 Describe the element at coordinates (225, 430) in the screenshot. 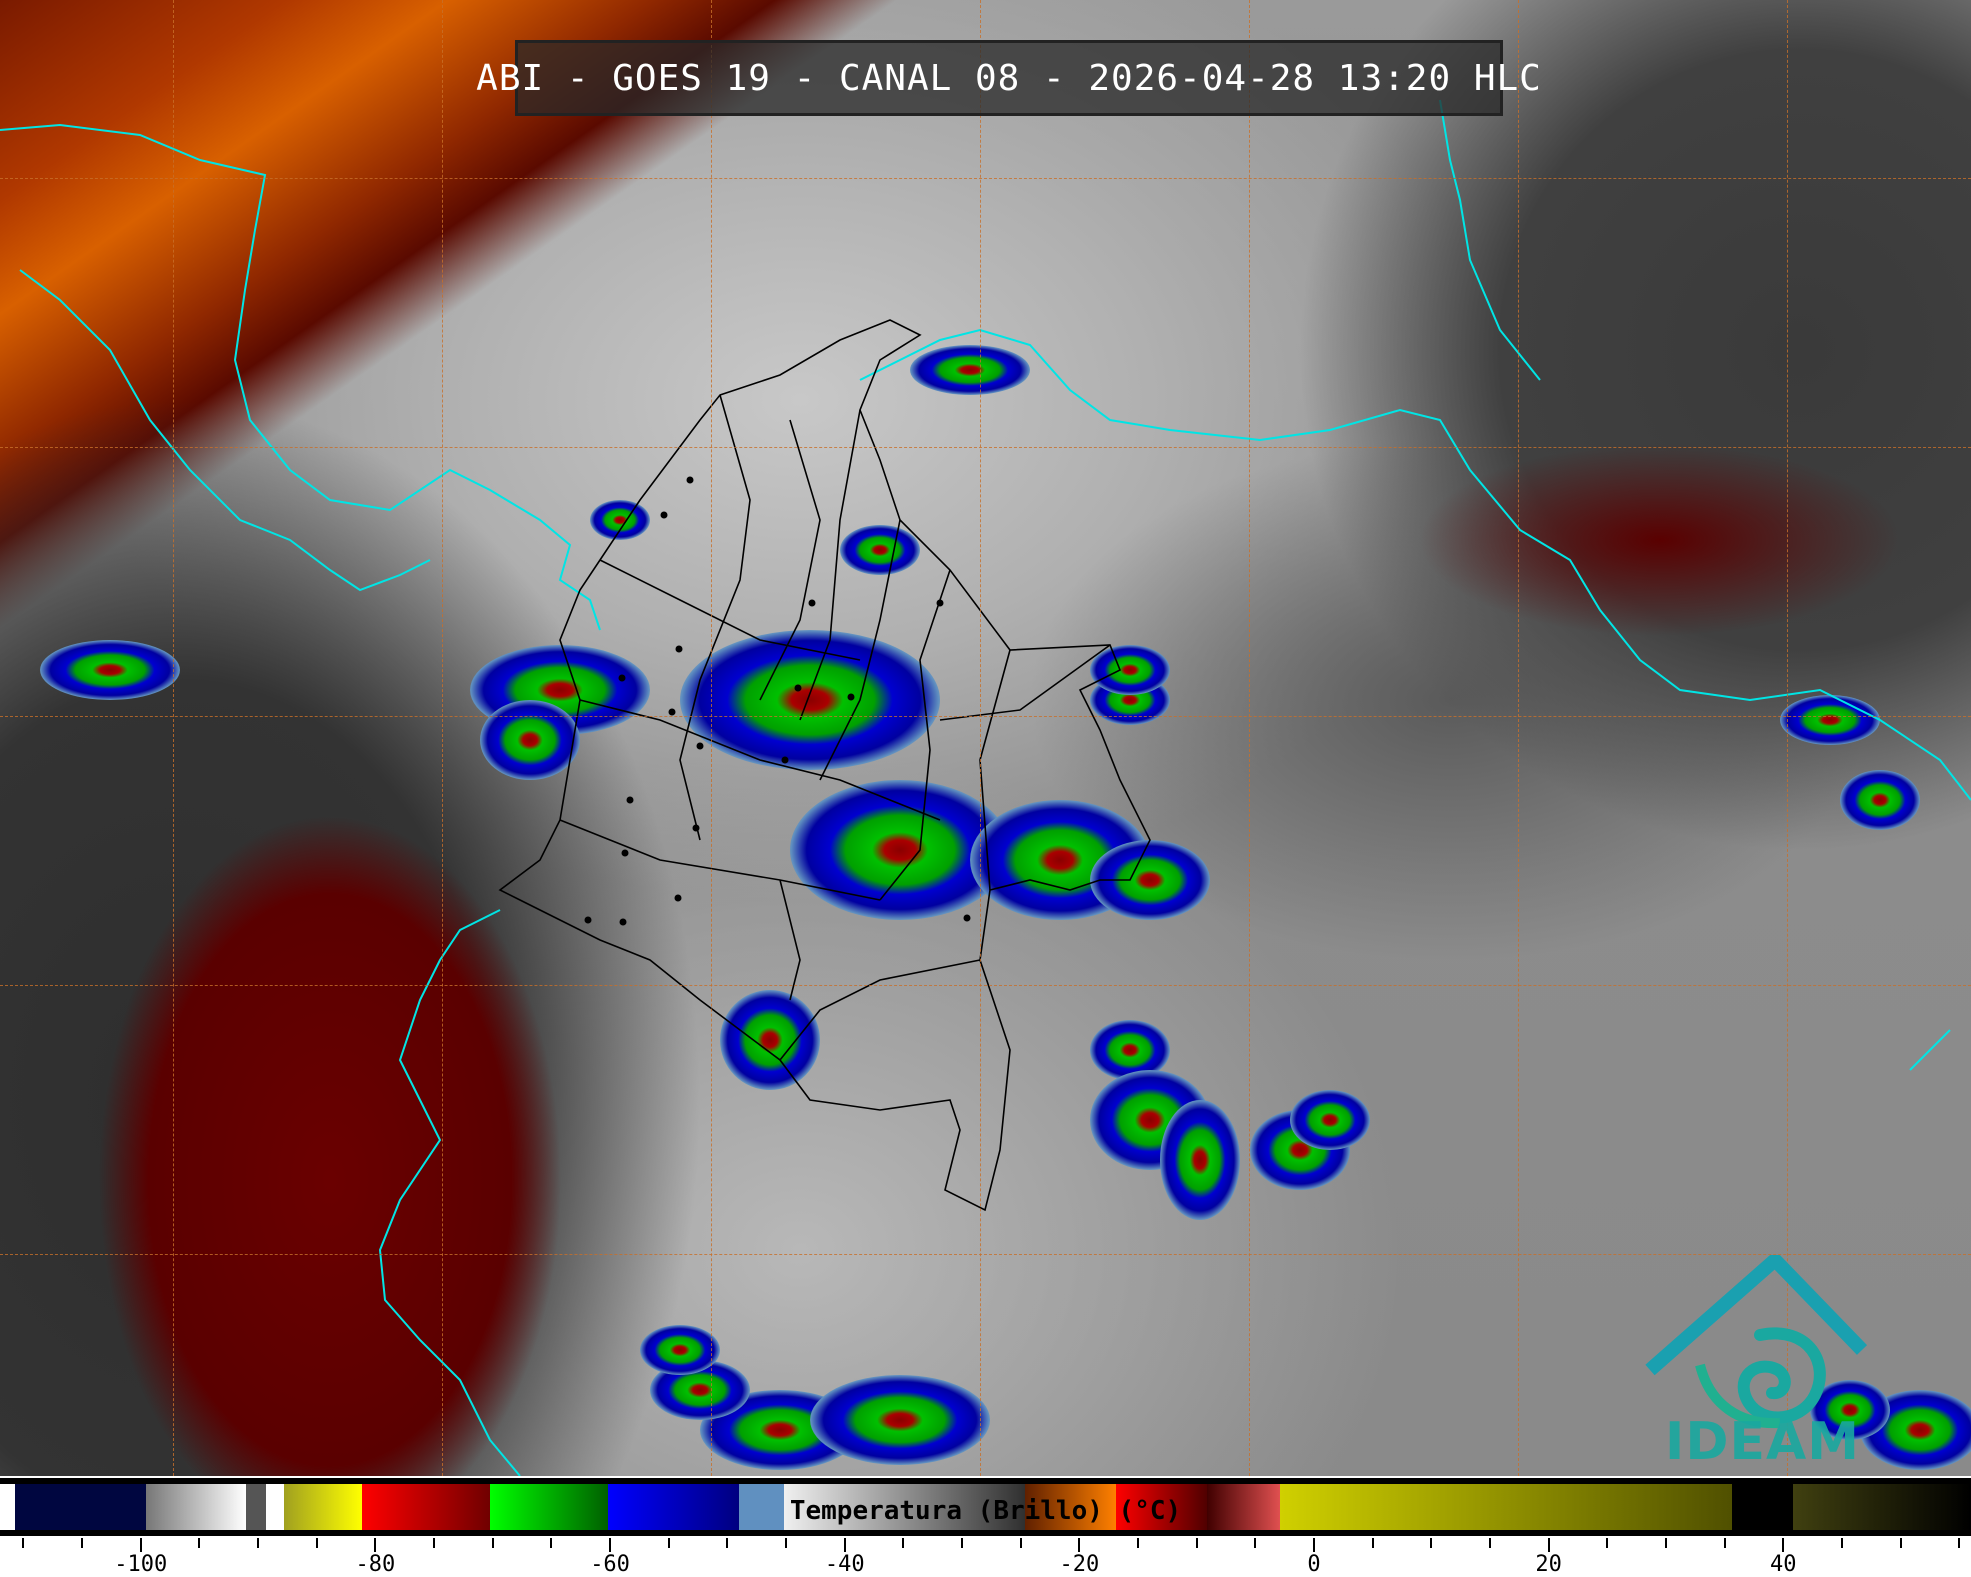

I see `coastline-pacific` at that location.